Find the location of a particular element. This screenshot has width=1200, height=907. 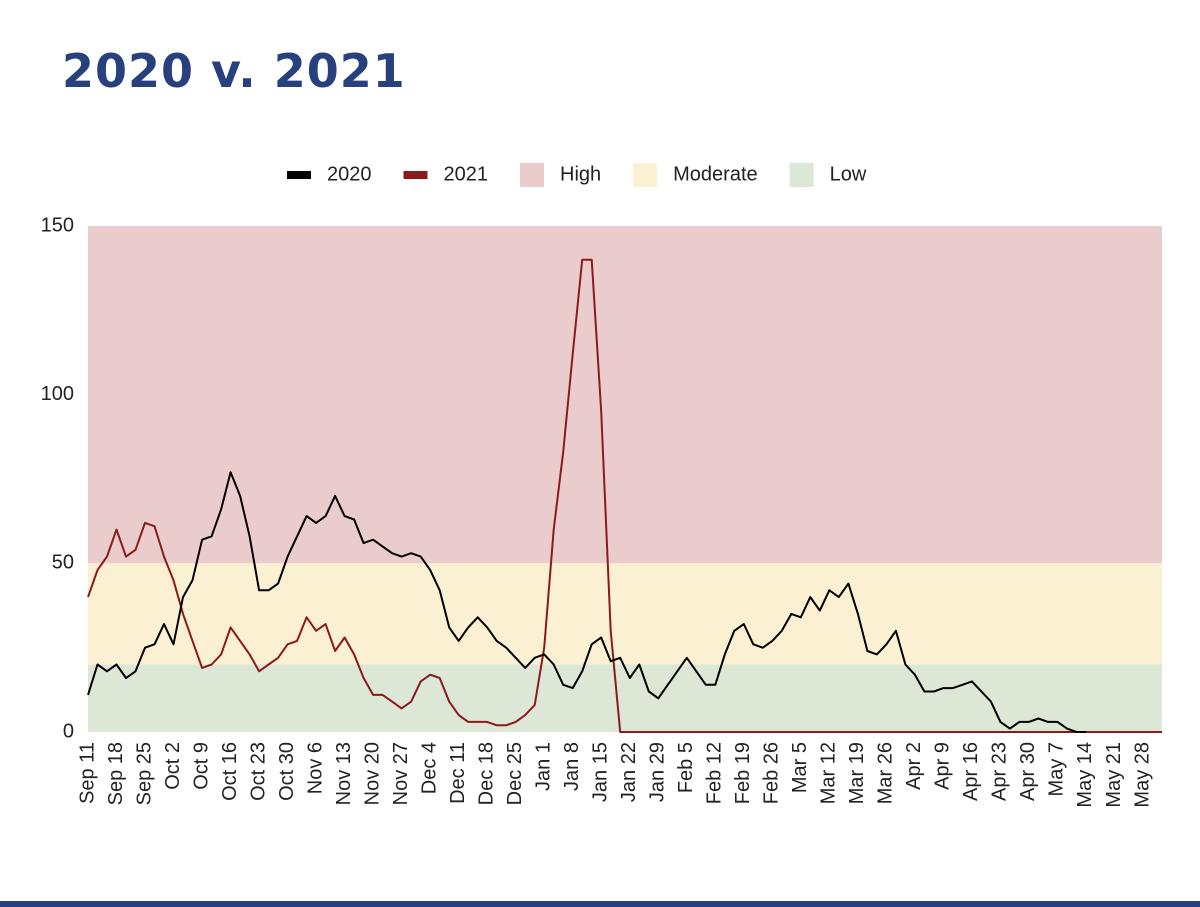

x-tick-label: Dec 18 is located at coordinates (486, 773).